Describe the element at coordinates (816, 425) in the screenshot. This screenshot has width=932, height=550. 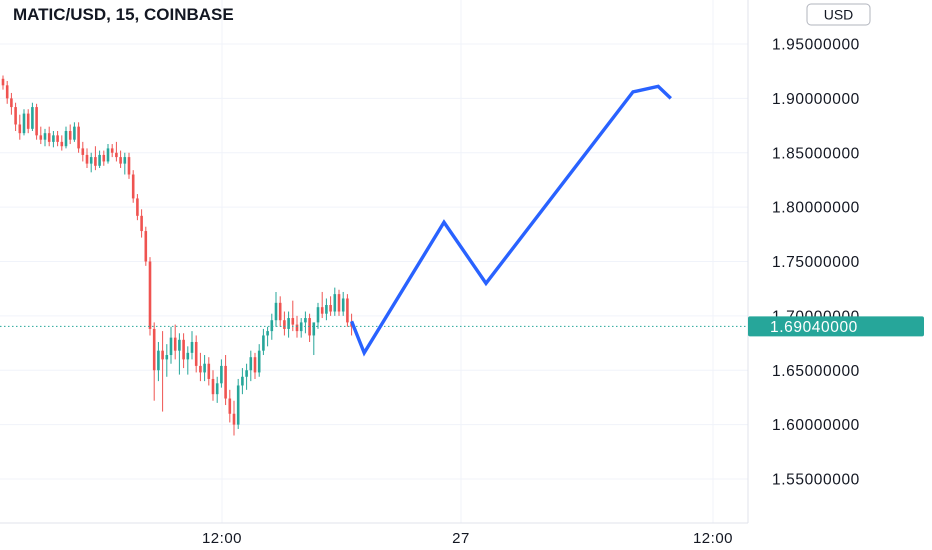
I see `price-tick-label: 1.60000000` at that location.